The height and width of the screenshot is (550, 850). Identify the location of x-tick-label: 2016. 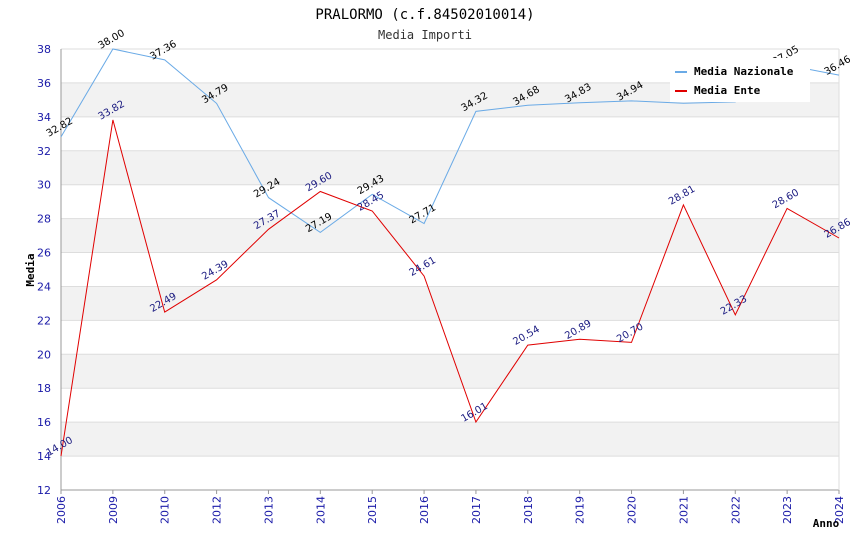
(424, 510).